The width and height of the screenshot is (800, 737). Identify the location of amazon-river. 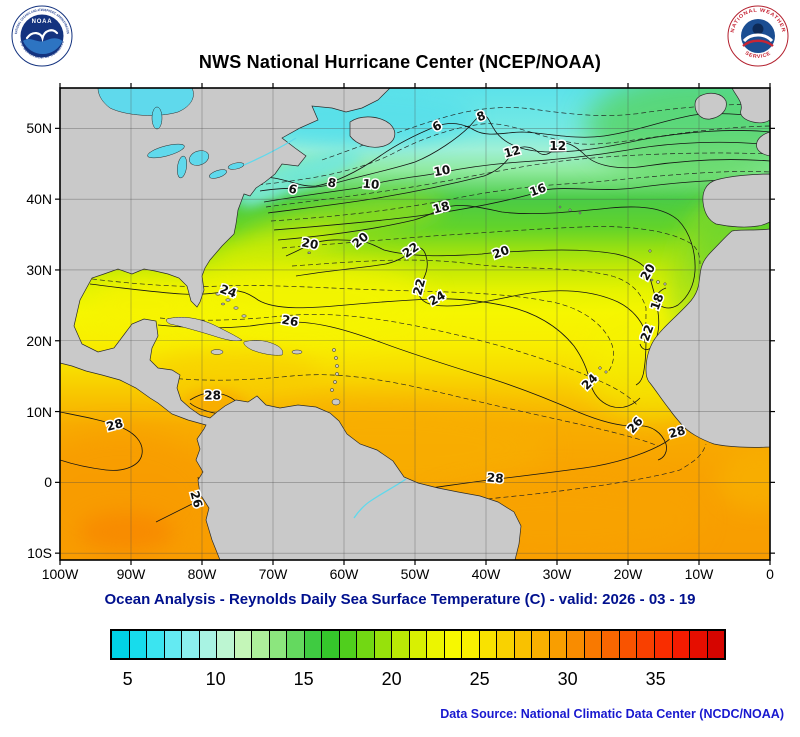
(380, 498).